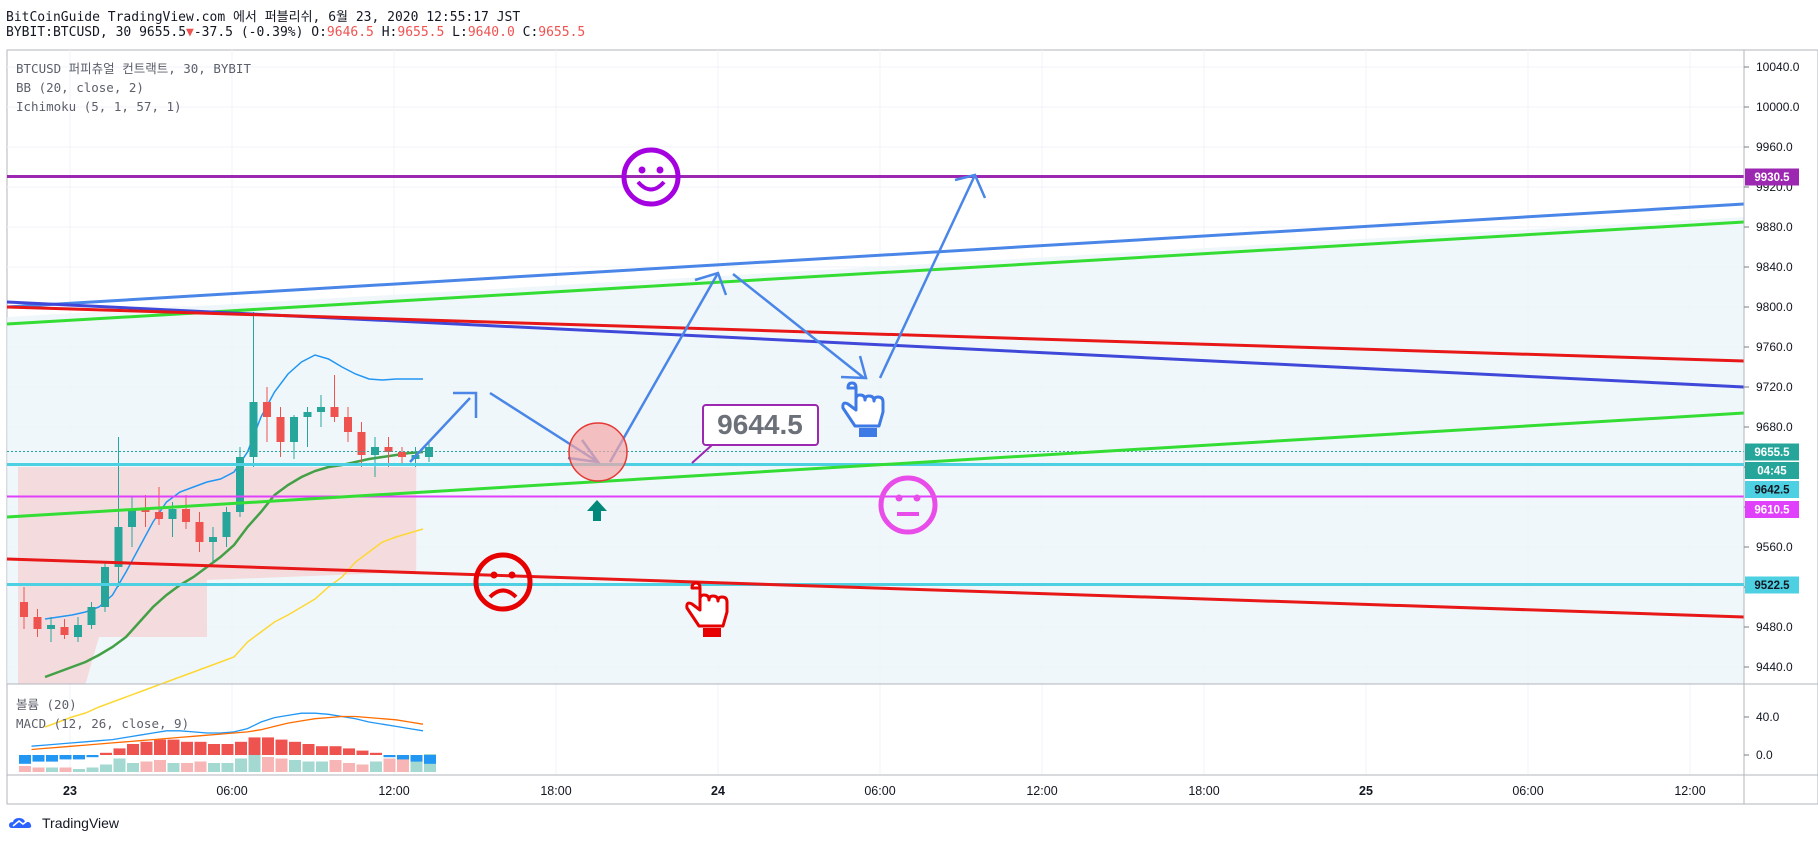 The height and width of the screenshot is (845, 1818). I want to click on happy-face-icon-eye-right, so click(660, 170).